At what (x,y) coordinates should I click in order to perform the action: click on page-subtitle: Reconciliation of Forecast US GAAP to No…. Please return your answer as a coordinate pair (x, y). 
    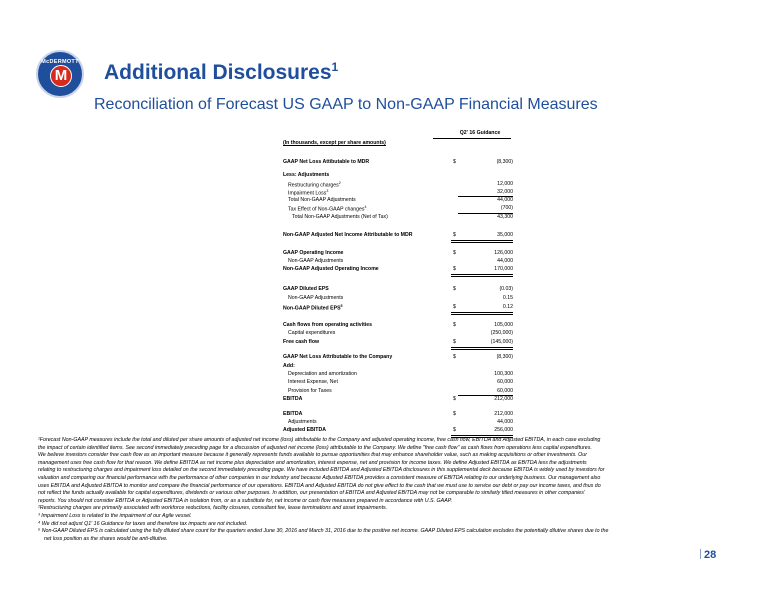
    Looking at the image, I should click on (346, 104).